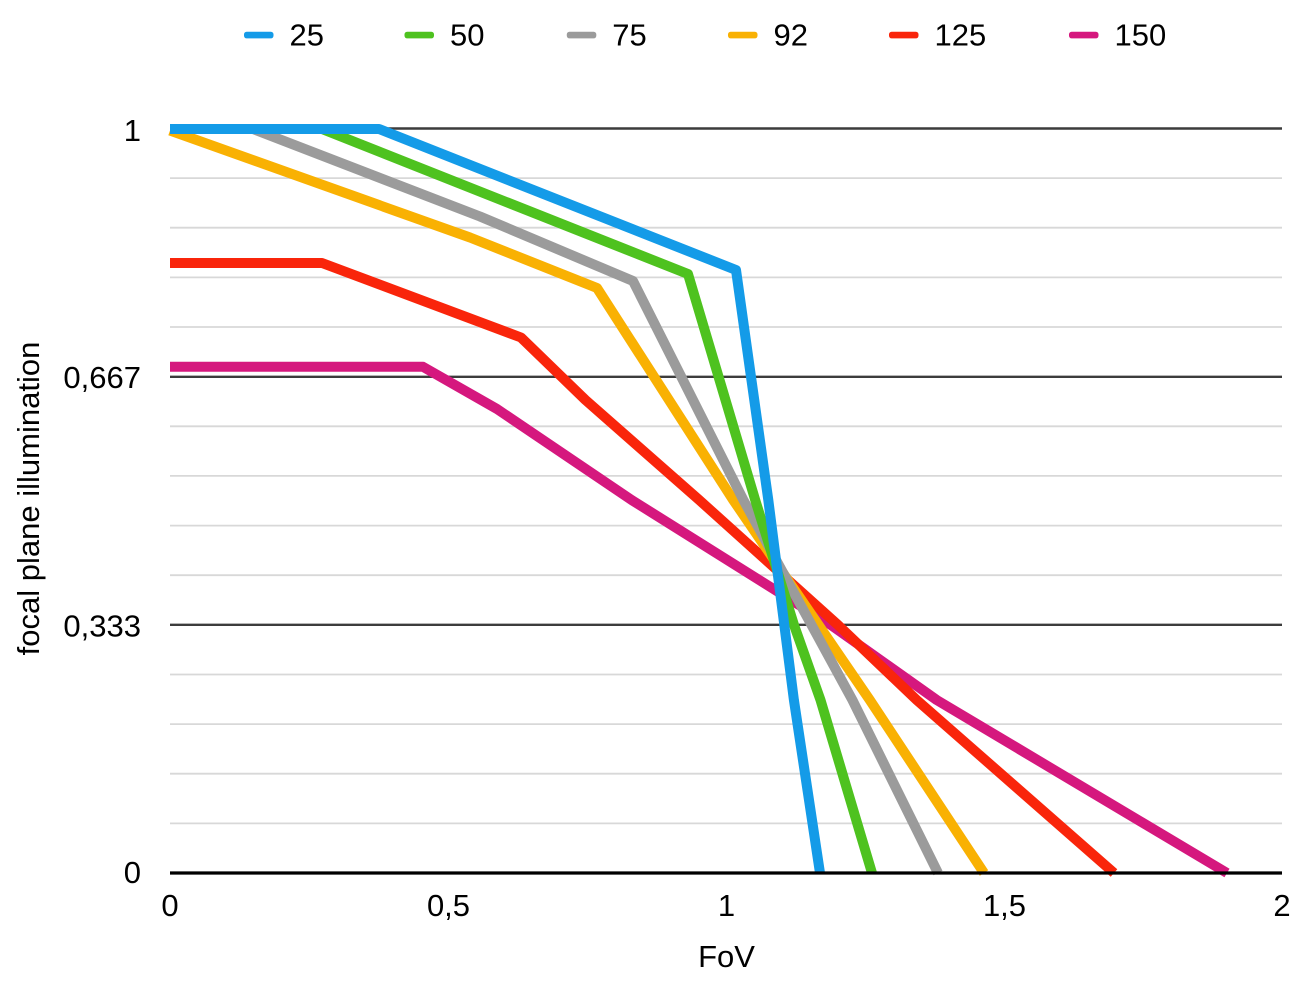 The width and height of the screenshot is (1295, 1000). Describe the element at coordinates (307, 35) in the screenshot. I see `svg-text: 25` at that location.